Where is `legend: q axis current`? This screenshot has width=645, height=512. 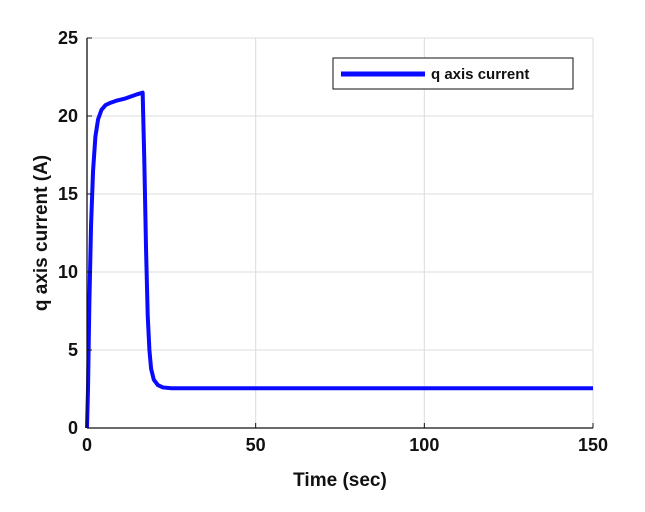 legend: q axis current is located at coordinates (453, 73).